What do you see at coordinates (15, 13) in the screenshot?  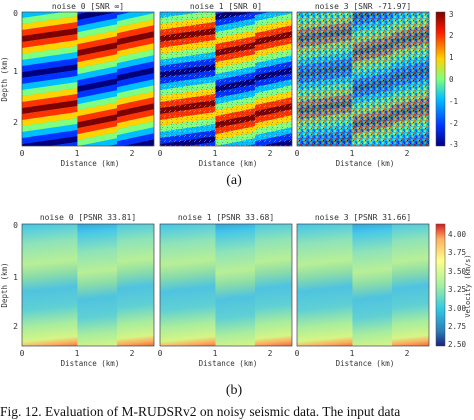 I see `ytick-a-0: 0` at bounding box center [15, 13].